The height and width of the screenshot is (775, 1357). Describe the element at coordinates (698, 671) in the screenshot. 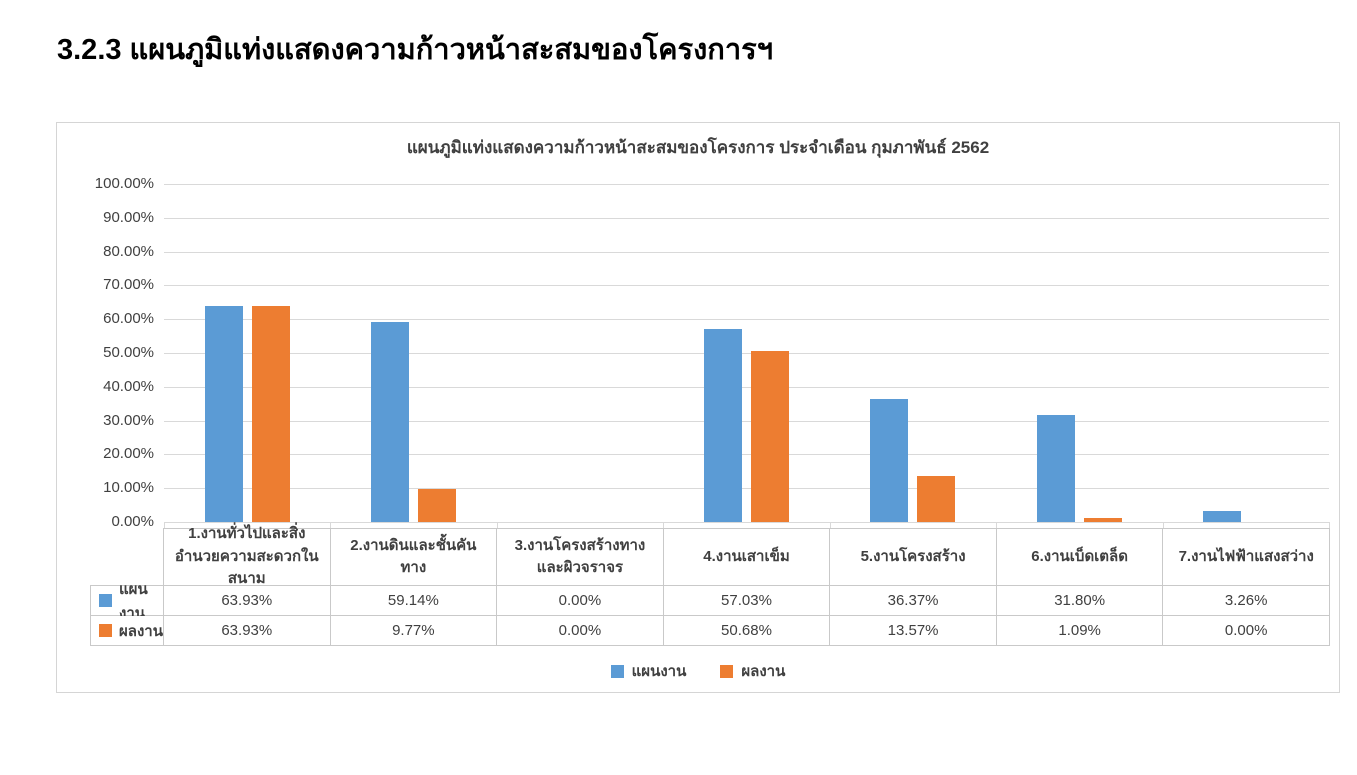

I see `chart-legend: แผนงาน ผลงาน` at that location.